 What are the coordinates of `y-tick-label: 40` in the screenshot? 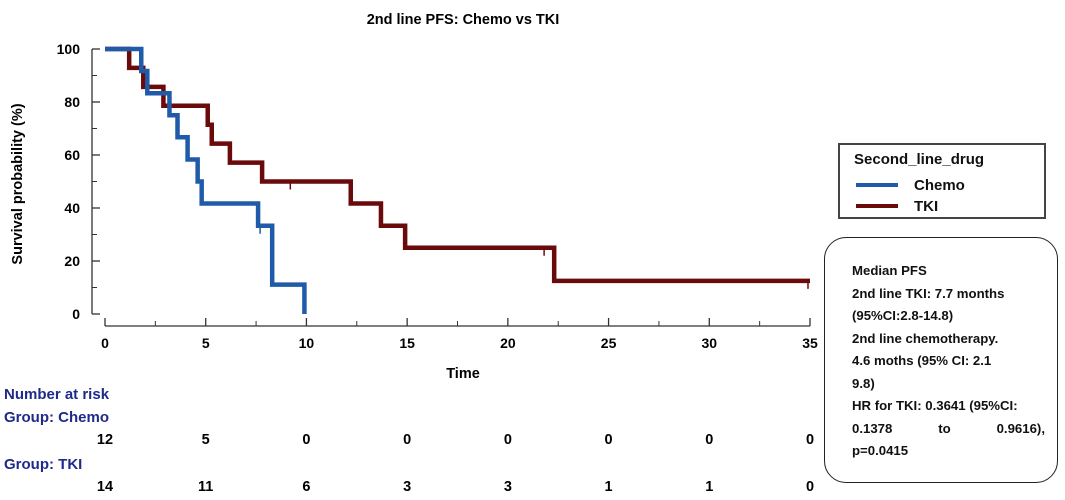 It's located at (72, 208).